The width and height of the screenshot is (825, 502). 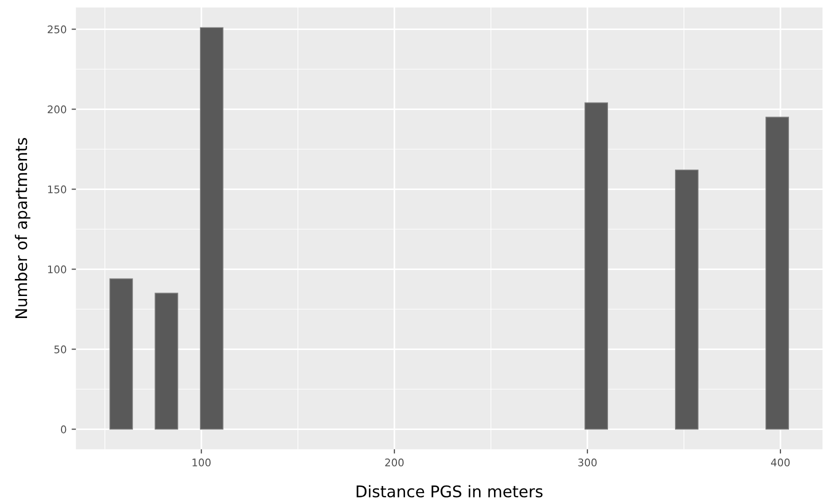 What do you see at coordinates (201, 462) in the screenshot?
I see `x-tick-label: 100` at bounding box center [201, 462].